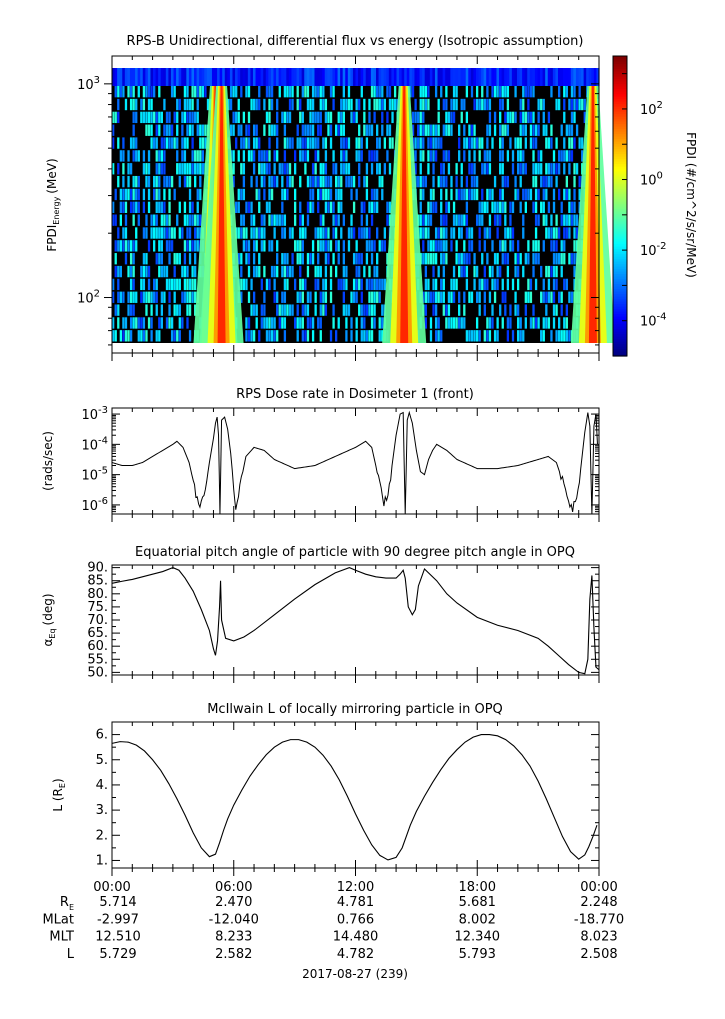  I want to click on mcilwain-l-x-ticks, so click(355, 799).